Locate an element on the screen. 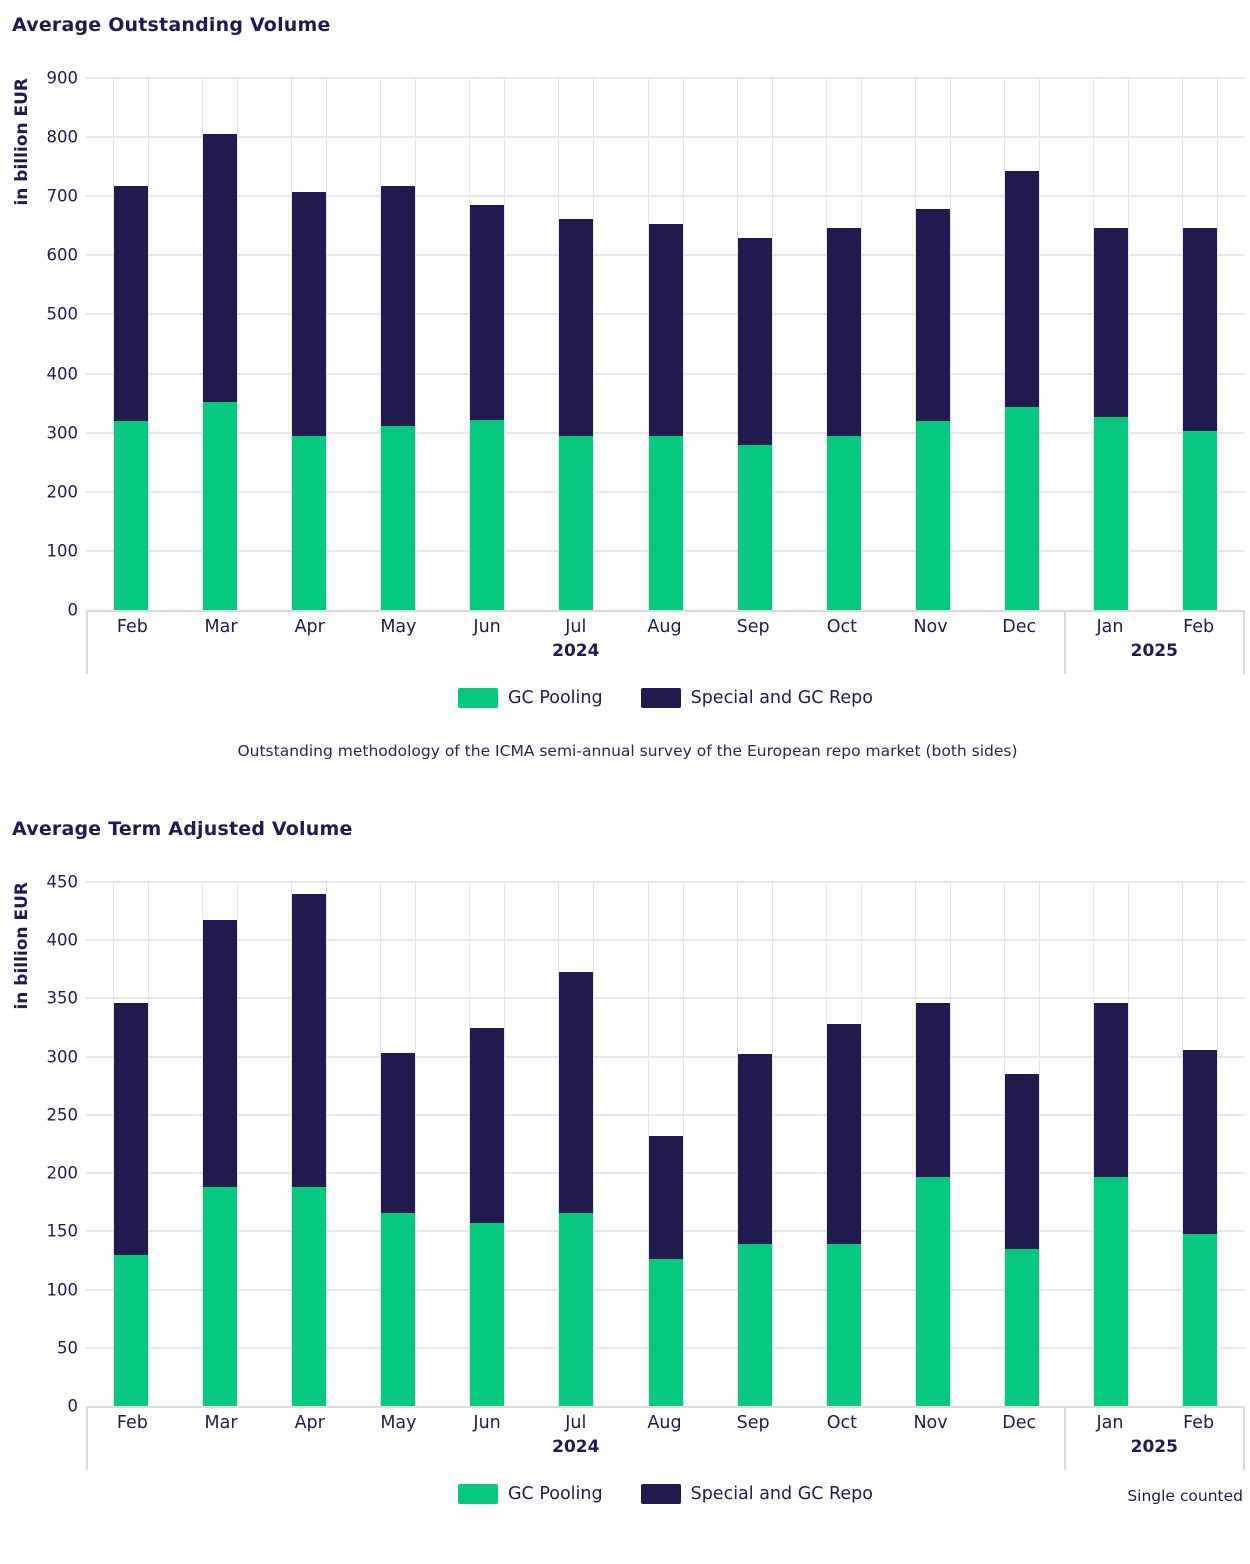 The width and height of the screenshot is (1250, 1564). x-tick-label: Dec is located at coordinates (1019, 627).